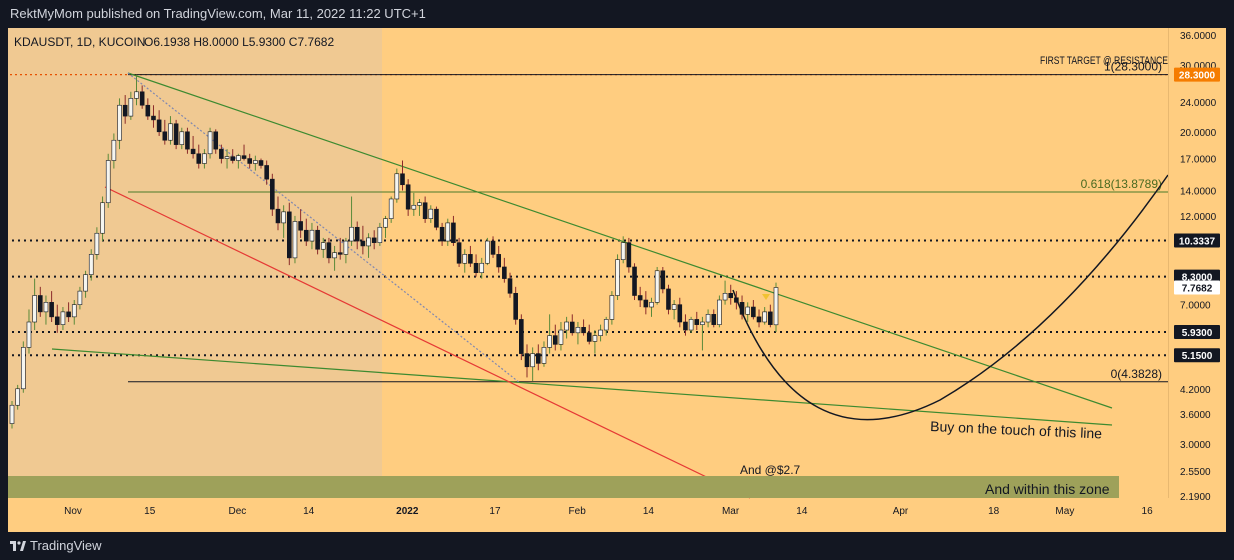 This screenshot has height=560, width=1234. Describe the element at coordinates (407, 511) in the screenshot. I see `x-tick-4: 2022` at that location.